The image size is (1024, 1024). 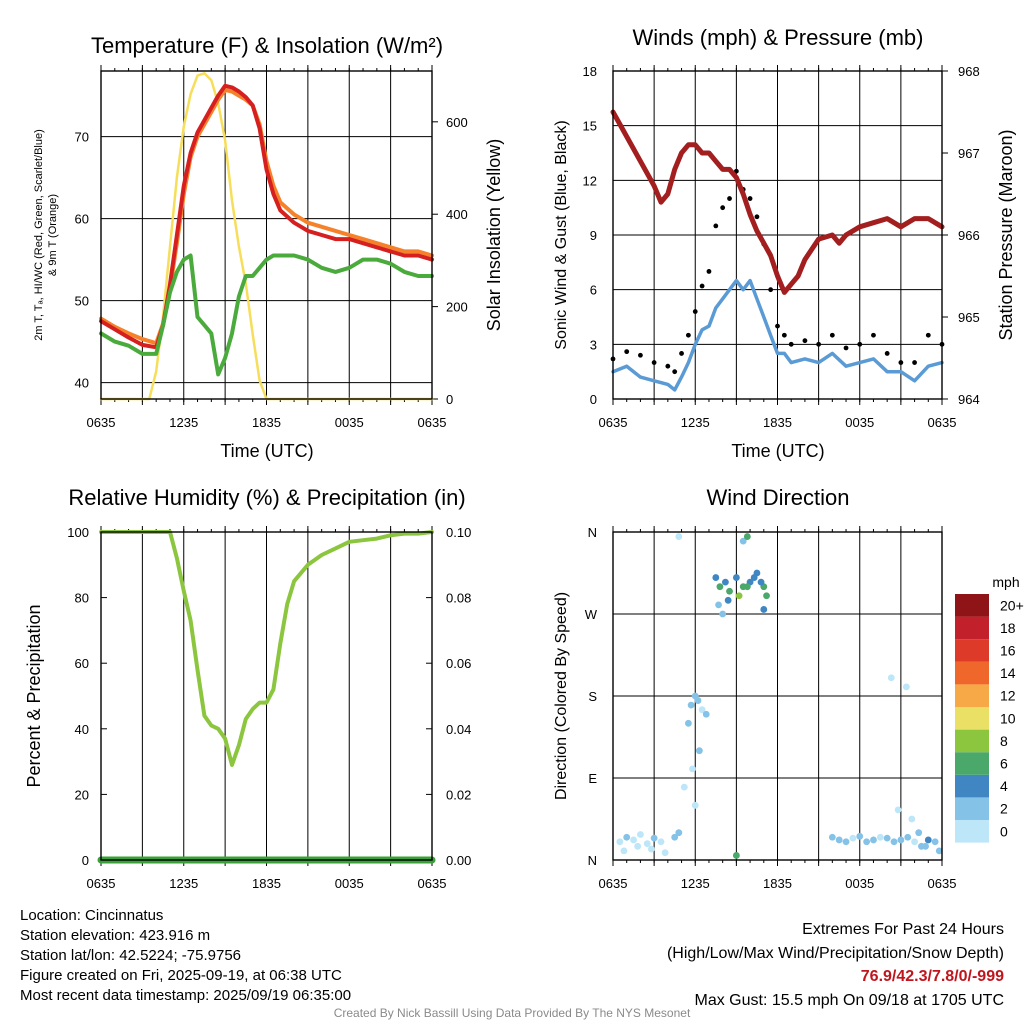 What do you see at coordinates (458, 532) in the screenshot?
I see `rh-ytick-label-right: 0.10` at bounding box center [458, 532].